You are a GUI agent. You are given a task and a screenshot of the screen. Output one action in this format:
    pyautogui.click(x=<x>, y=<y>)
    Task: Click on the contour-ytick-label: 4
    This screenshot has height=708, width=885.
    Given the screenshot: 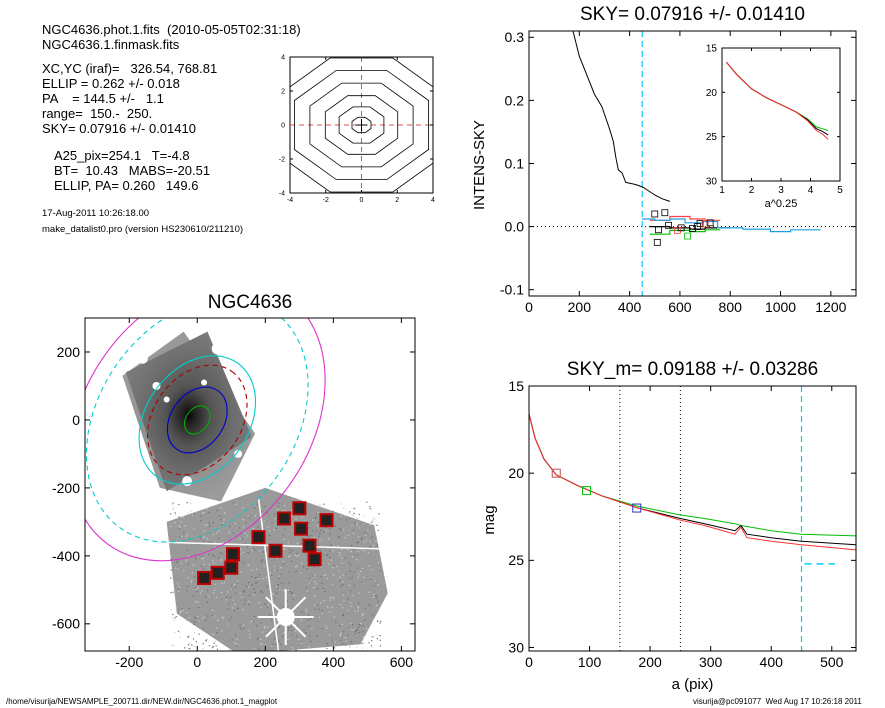 What is the action you would take?
    pyautogui.click(x=283, y=57)
    